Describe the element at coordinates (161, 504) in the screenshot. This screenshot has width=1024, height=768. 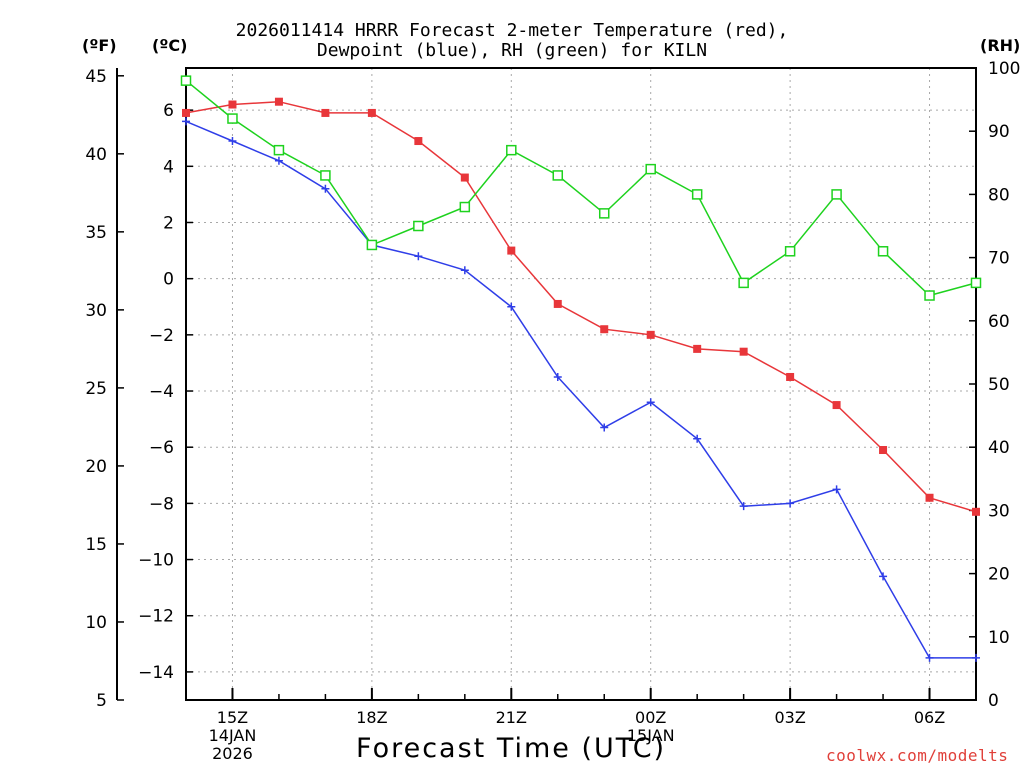
I see `celsius-tick-label: −8` at that location.